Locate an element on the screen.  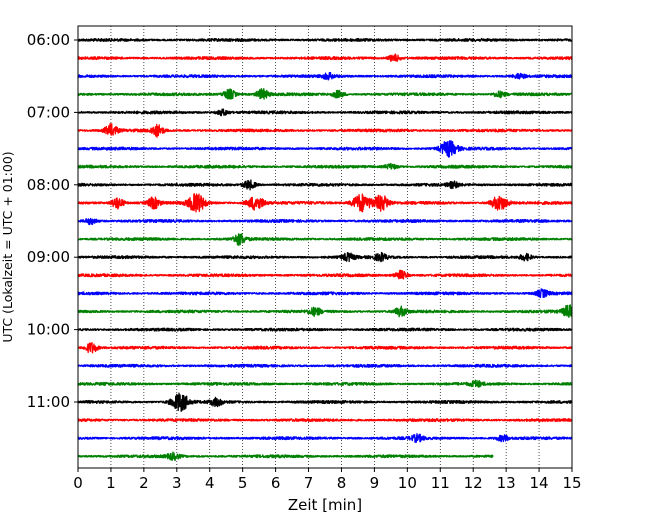
y-axis-label: UTC (Lokalzeit = UTC + 01:00) is located at coordinates (7, 246).